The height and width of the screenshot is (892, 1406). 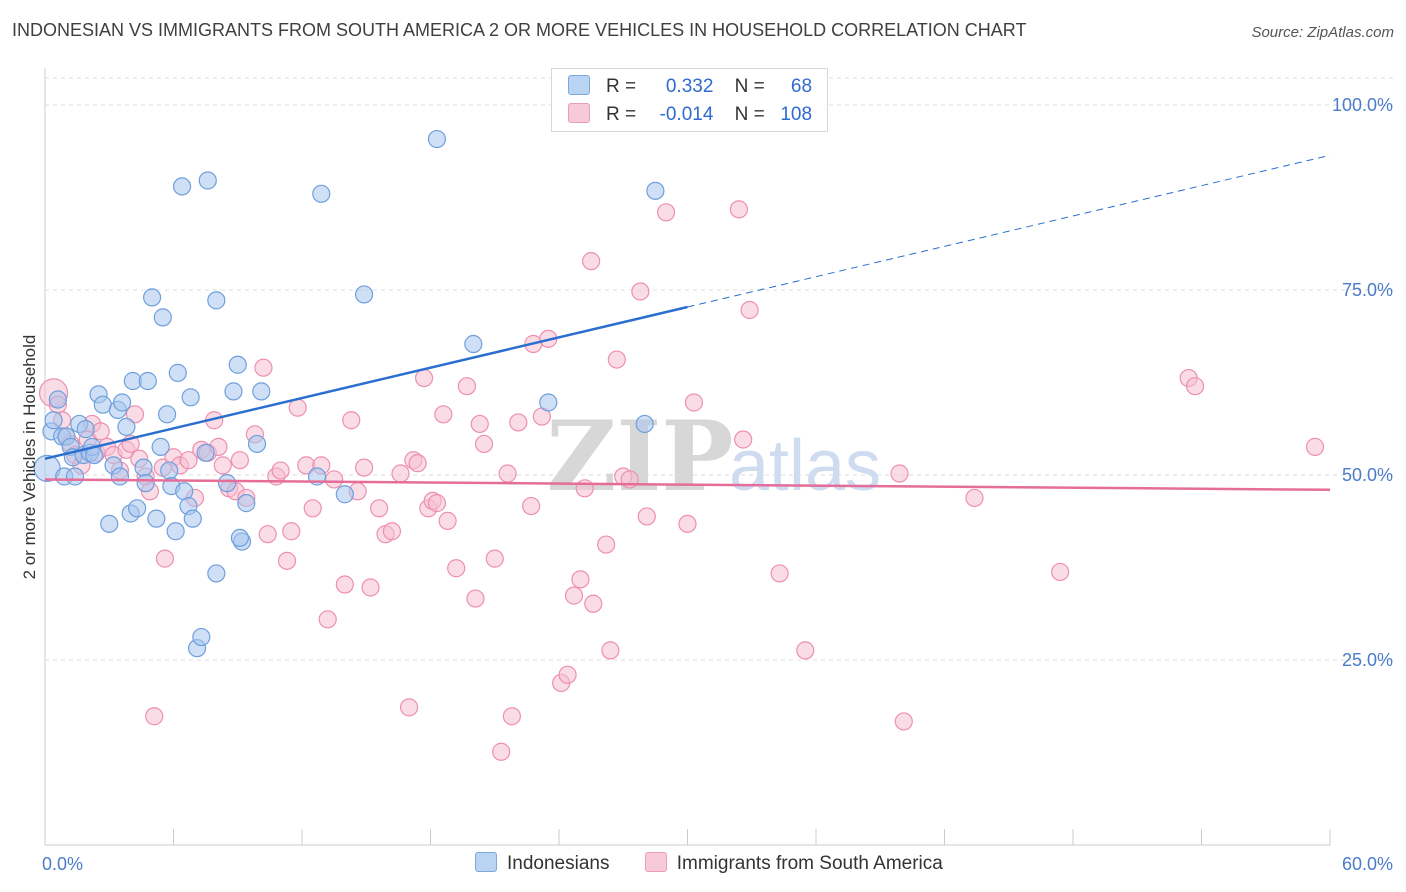 I want to click on legend-item-immigrants: Immigrants from South America, so click(x=793, y=863).